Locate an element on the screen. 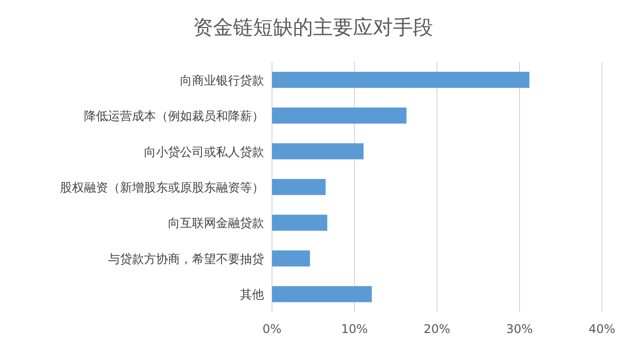  y-tick-label: 向商业银行贷款 is located at coordinates (222, 80).